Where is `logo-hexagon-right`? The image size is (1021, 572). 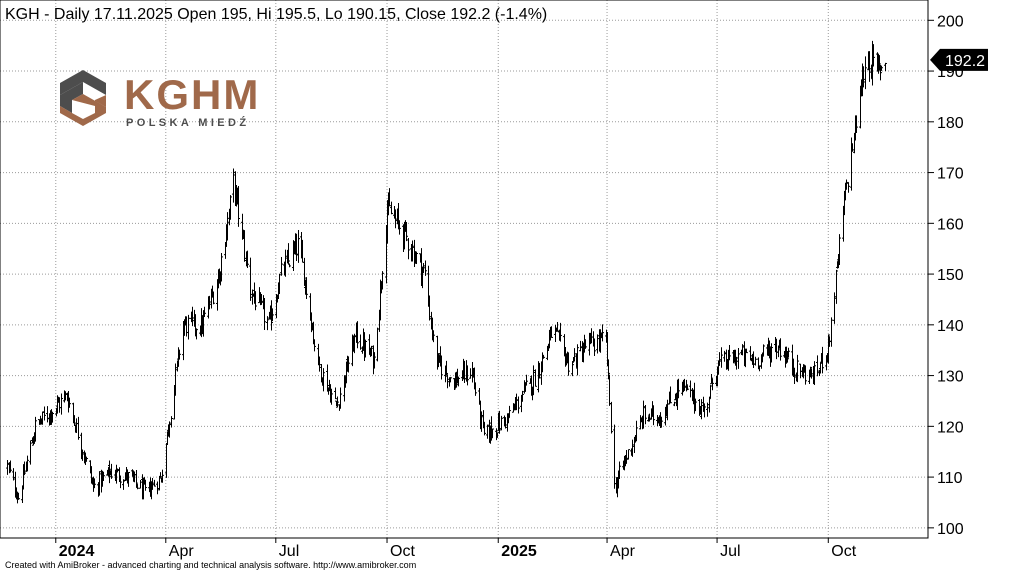
logo-hexagon-right is located at coordinates (100, 101).